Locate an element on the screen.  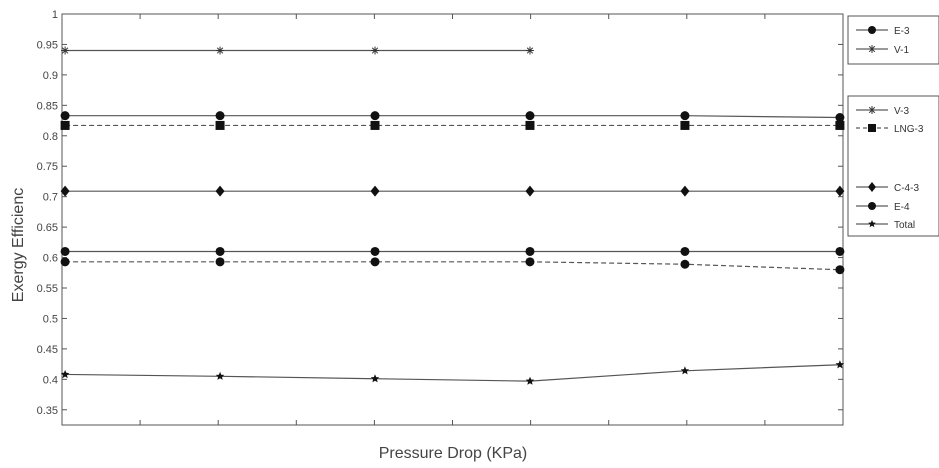
legend-label: C-4-3 is located at coordinates (906, 188).